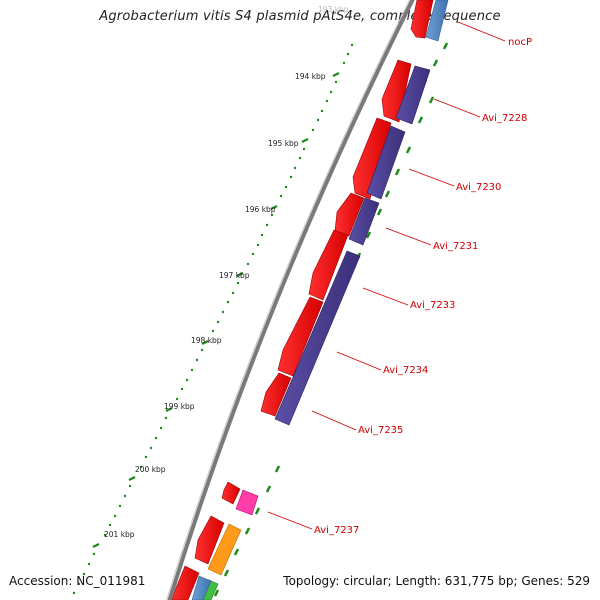  Describe the element at coordinates (333, 9) in the screenshot. I see `scale-label-193: 193 kbp` at that location.